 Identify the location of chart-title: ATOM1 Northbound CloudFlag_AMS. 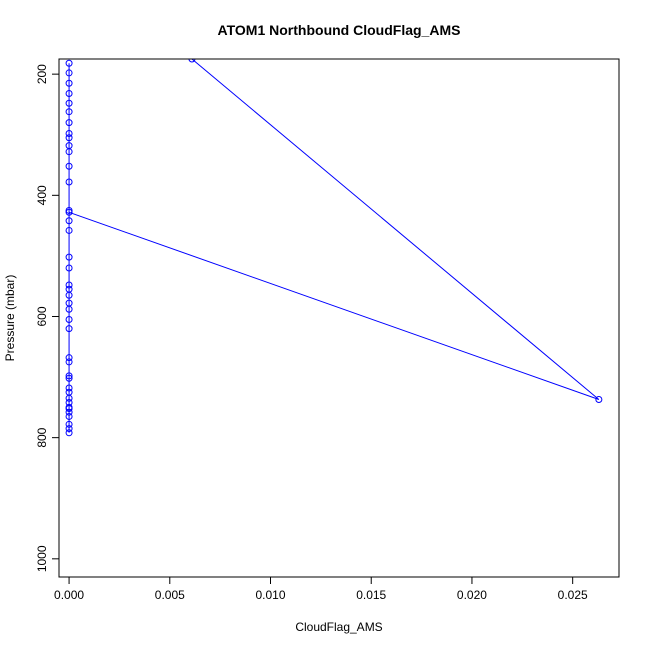
(339, 30).